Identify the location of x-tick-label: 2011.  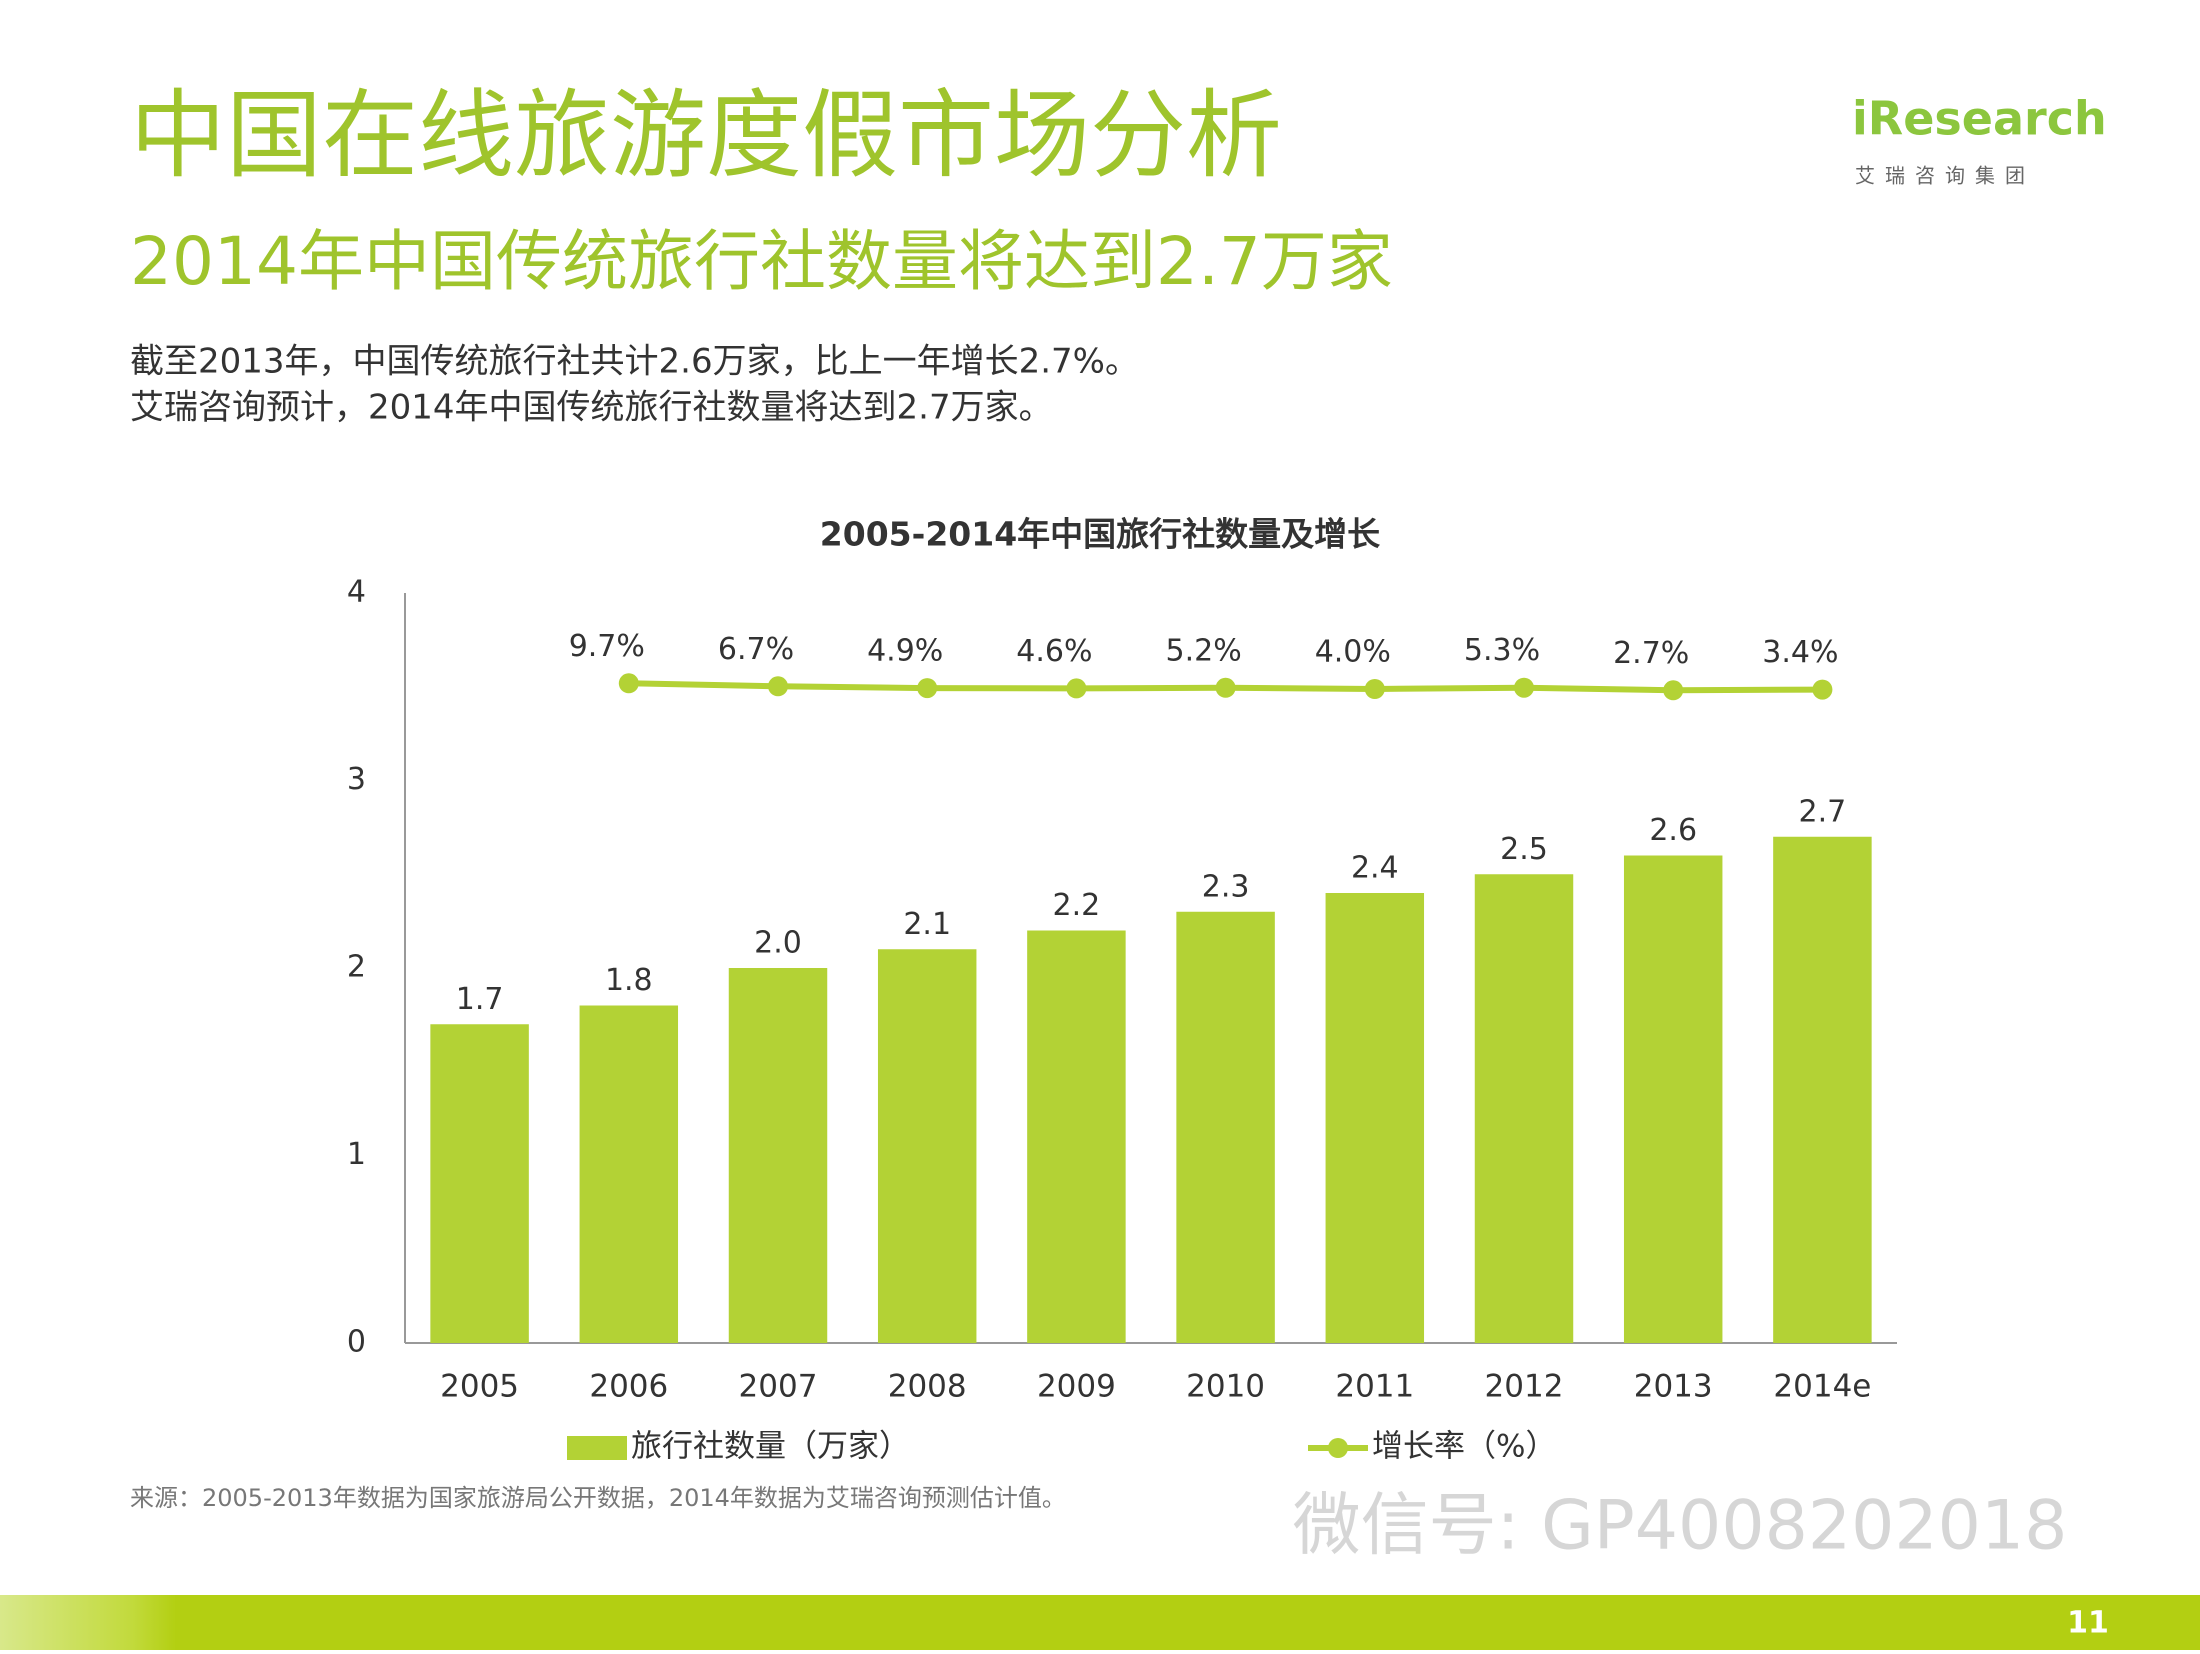
(1374, 1387).